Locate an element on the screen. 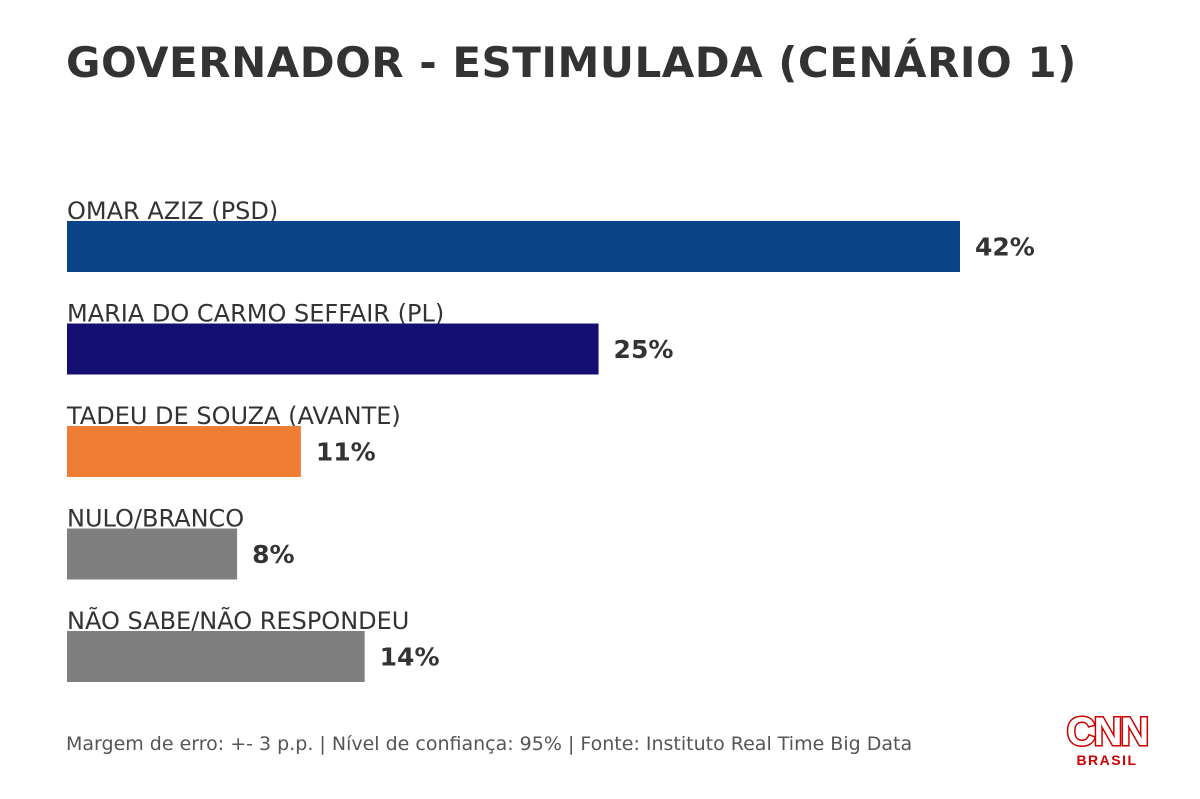 Image resolution: width=1200 pixels, height=799 pixels. value-label: 25% is located at coordinates (644, 349).